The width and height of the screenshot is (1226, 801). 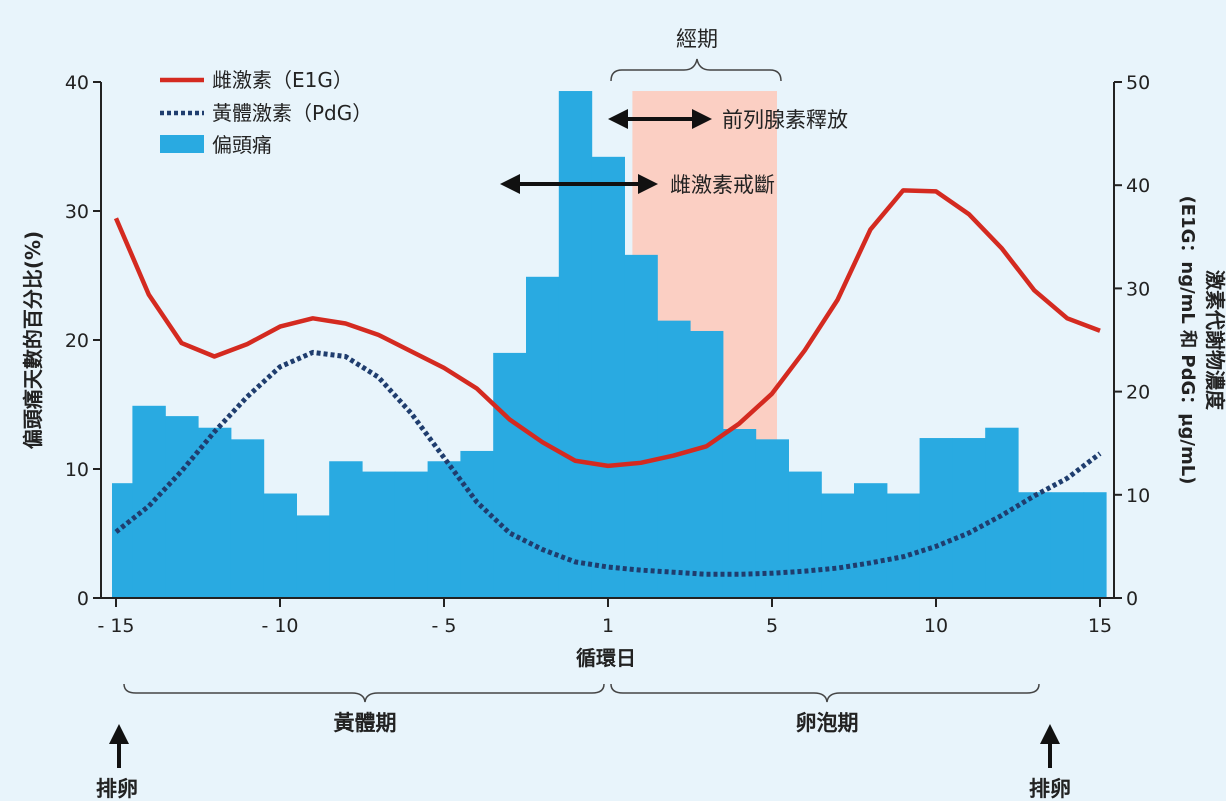 I want to click on right-tick-label: 10, so click(x=1138, y=496).